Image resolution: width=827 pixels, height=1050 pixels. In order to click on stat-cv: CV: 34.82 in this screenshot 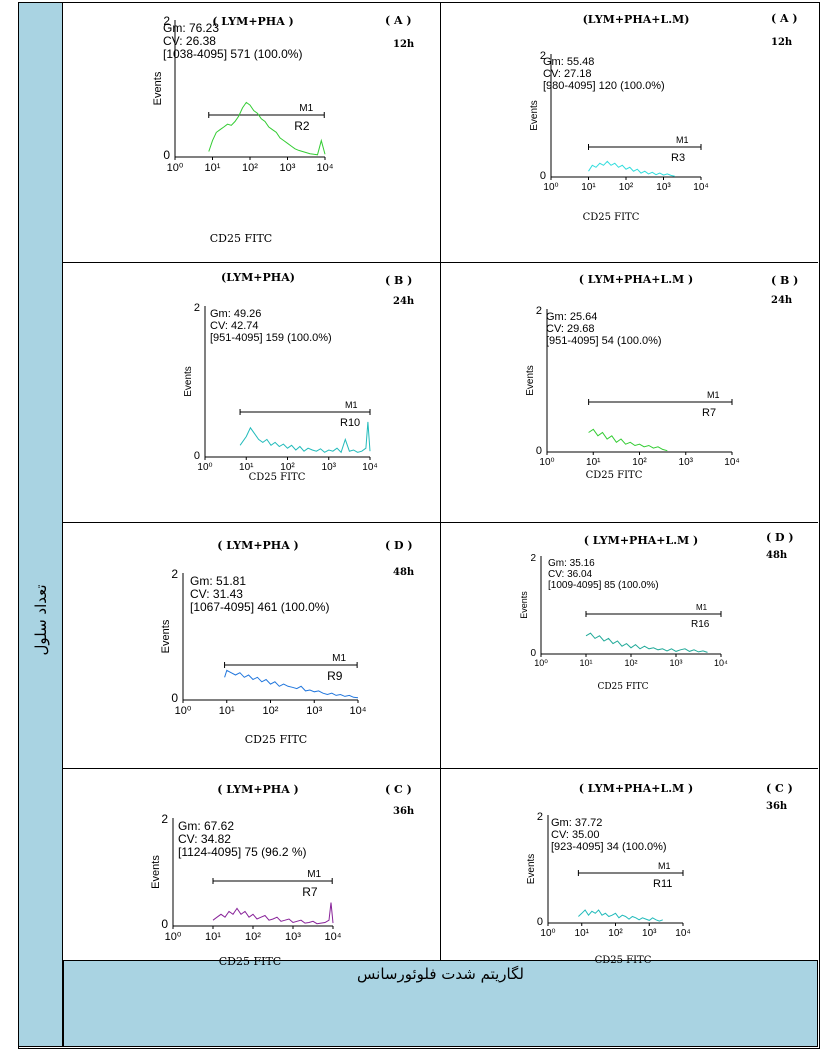, I will do `click(204, 839)`.